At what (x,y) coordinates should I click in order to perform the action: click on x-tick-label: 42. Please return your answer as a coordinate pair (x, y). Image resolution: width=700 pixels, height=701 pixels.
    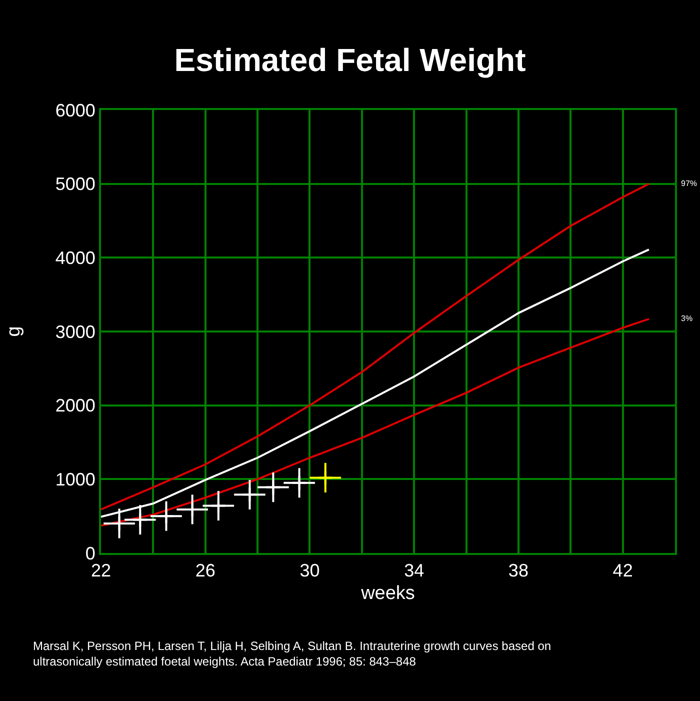
    Looking at the image, I should click on (622, 570).